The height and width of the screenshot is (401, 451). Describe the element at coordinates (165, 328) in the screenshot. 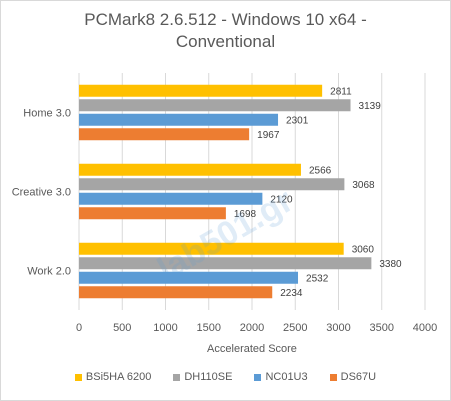

I see `x-tick-label-2: 1000` at that location.